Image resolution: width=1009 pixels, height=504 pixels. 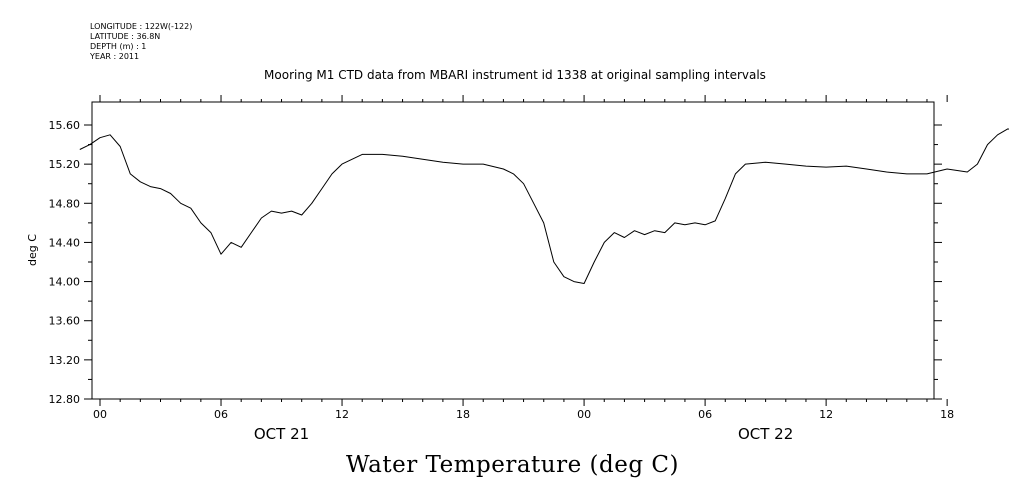 I want to click on y-axis-label: deg C, so click(x=32, y=250).